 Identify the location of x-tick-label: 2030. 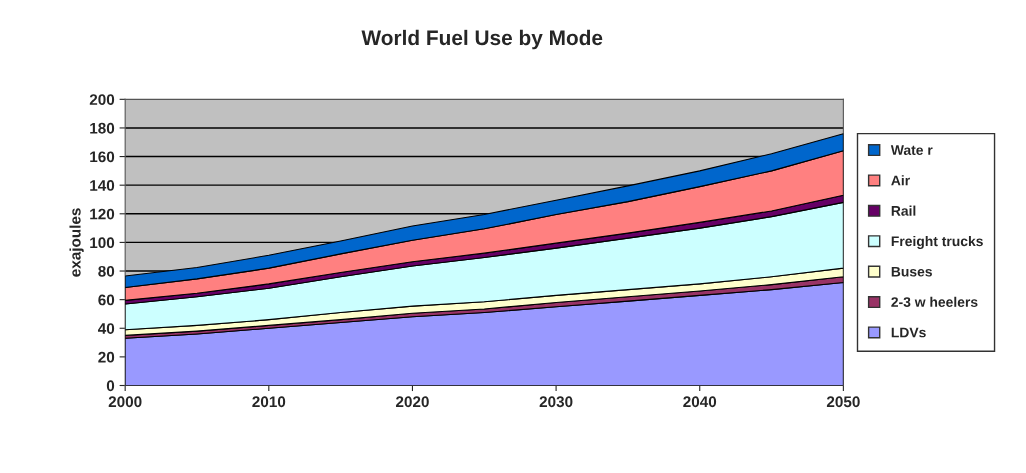
(556, 402).